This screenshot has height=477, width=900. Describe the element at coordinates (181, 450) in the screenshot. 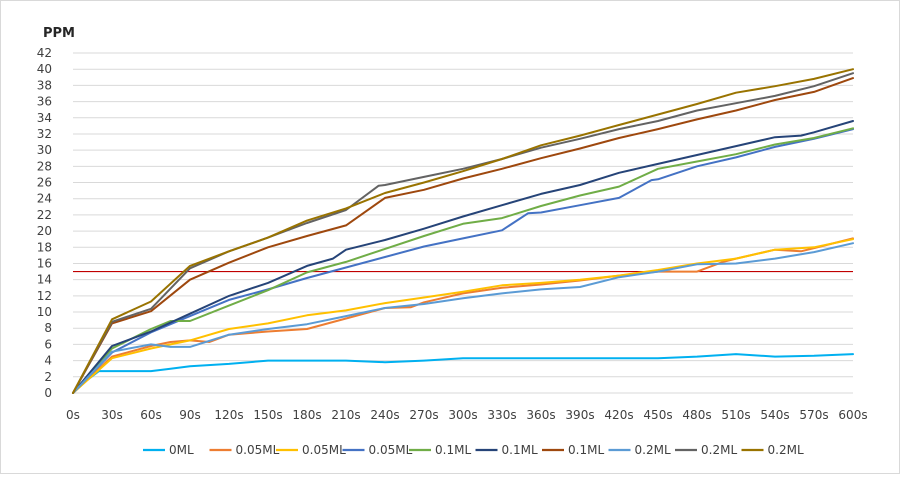

I see `legend-label: 0ML` at that location.